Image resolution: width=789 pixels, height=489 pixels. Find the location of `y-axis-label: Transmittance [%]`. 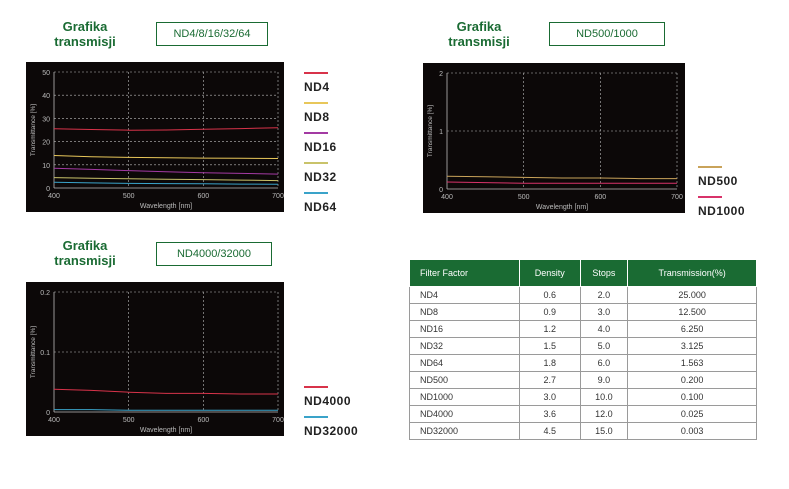

y-axis-label: Transmittance [%] is located at coordinates (33, 352).